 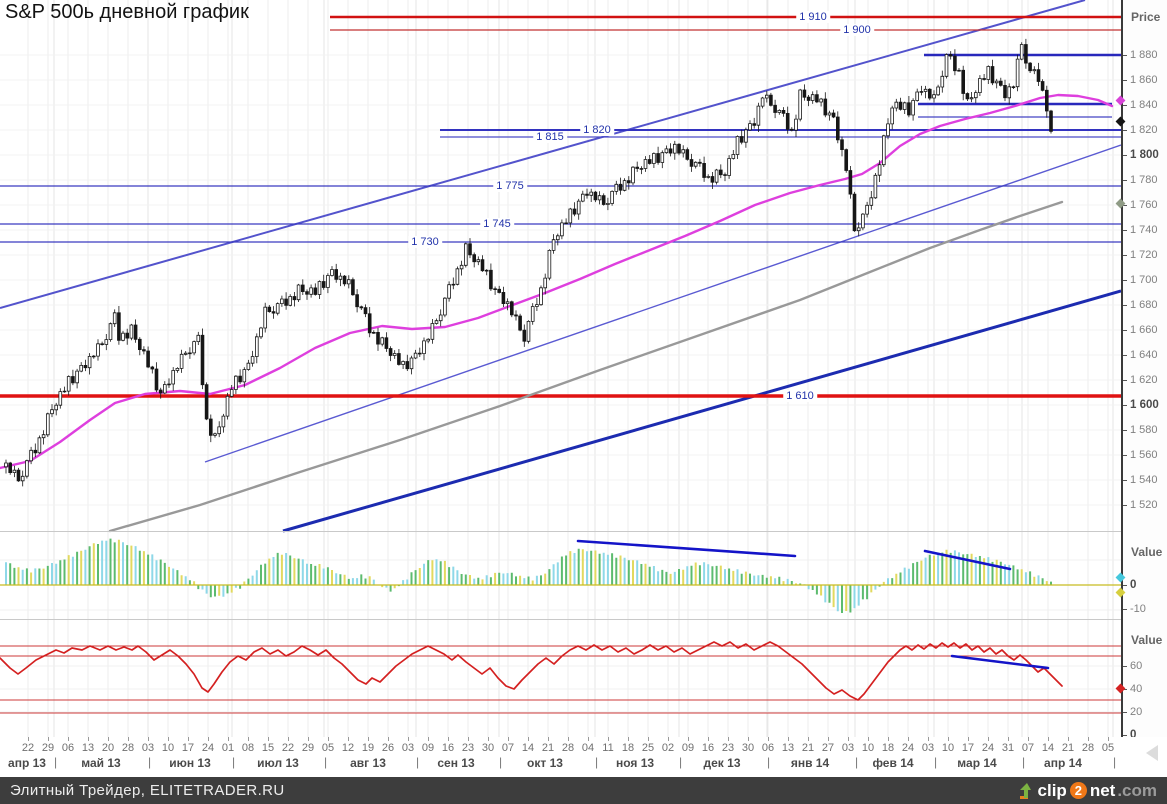 I want to click on week-label: 13, so click(x=88, y=748).